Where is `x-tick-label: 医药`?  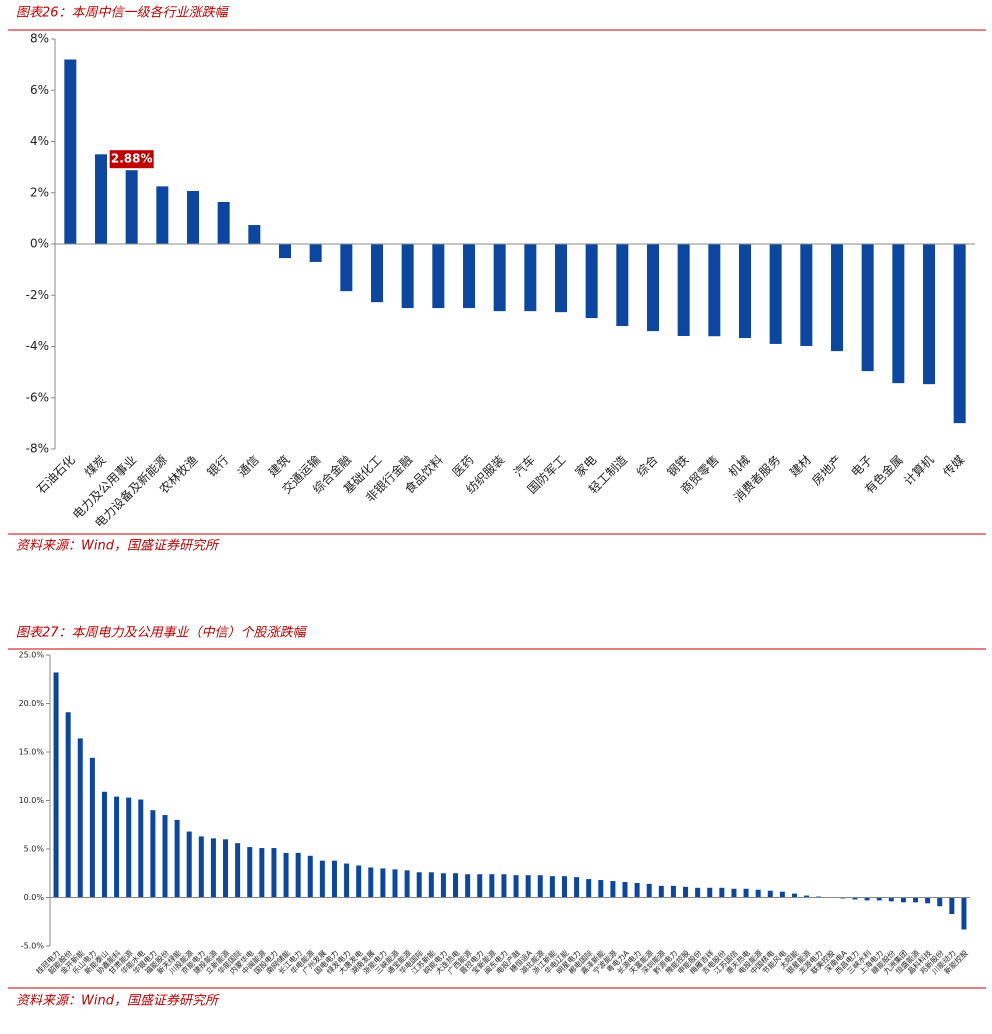
x-tick-label: 医药 is located at coordinates (463, 466).